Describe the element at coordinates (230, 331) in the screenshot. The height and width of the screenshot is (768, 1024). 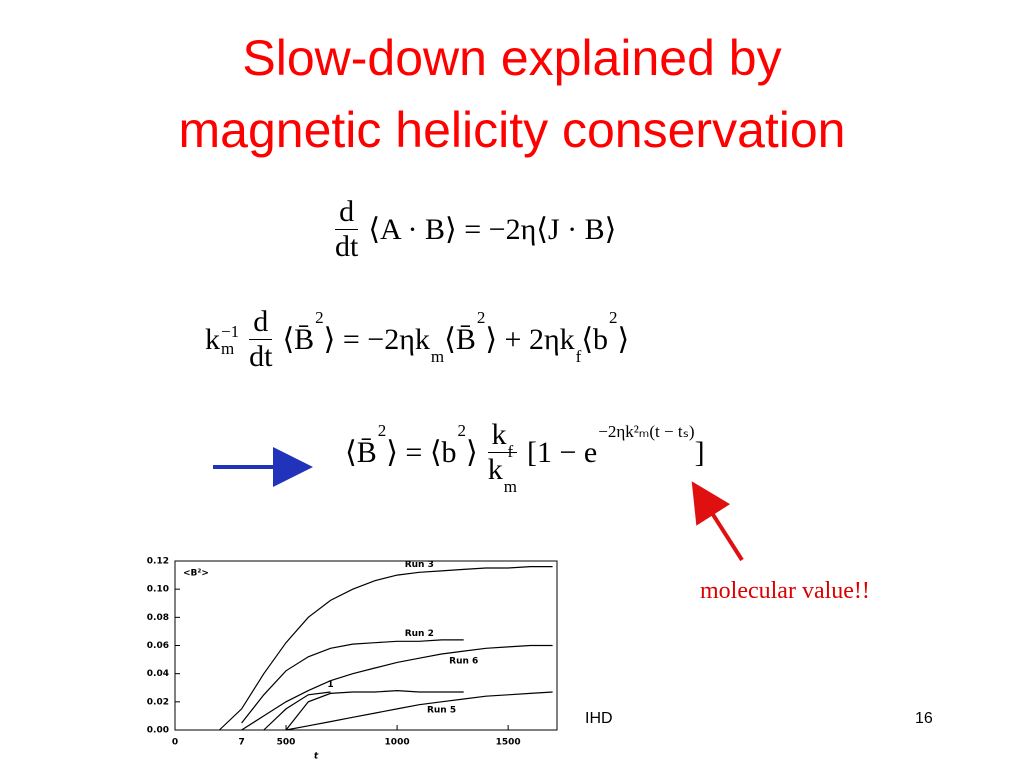
I see `superscript: −1` at that location.